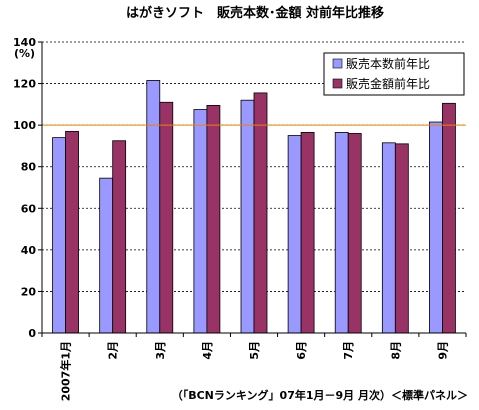 The height and width of the screenshot is (410, 479). Describe the element at coordinates (160, 350) in the screenshot. I see `x-tick-label: 3月` at that location.